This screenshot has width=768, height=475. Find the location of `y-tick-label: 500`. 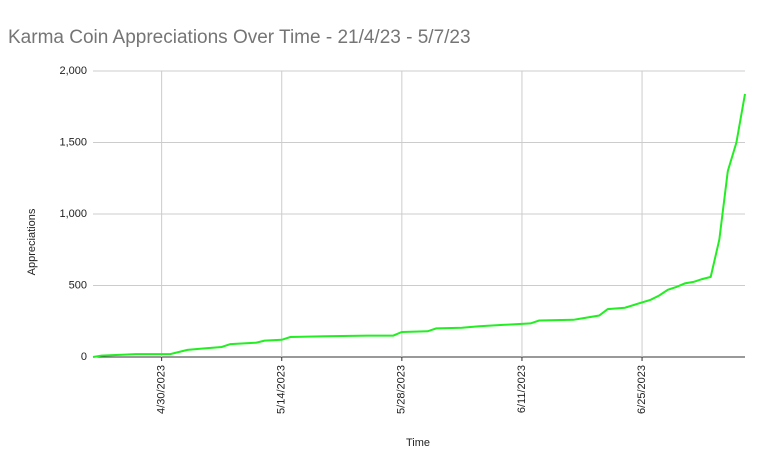

y-tick-label: 500 is located at coordinates (78, 285).